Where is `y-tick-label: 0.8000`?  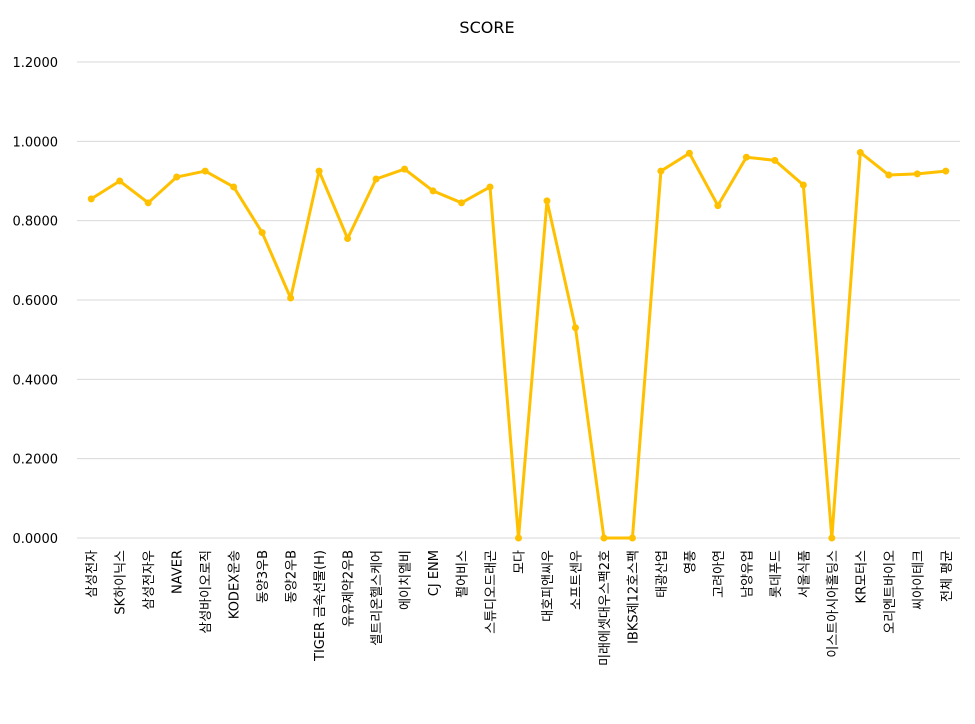 y-tick-label: 0.8000 is located at coordinates (36, 222).